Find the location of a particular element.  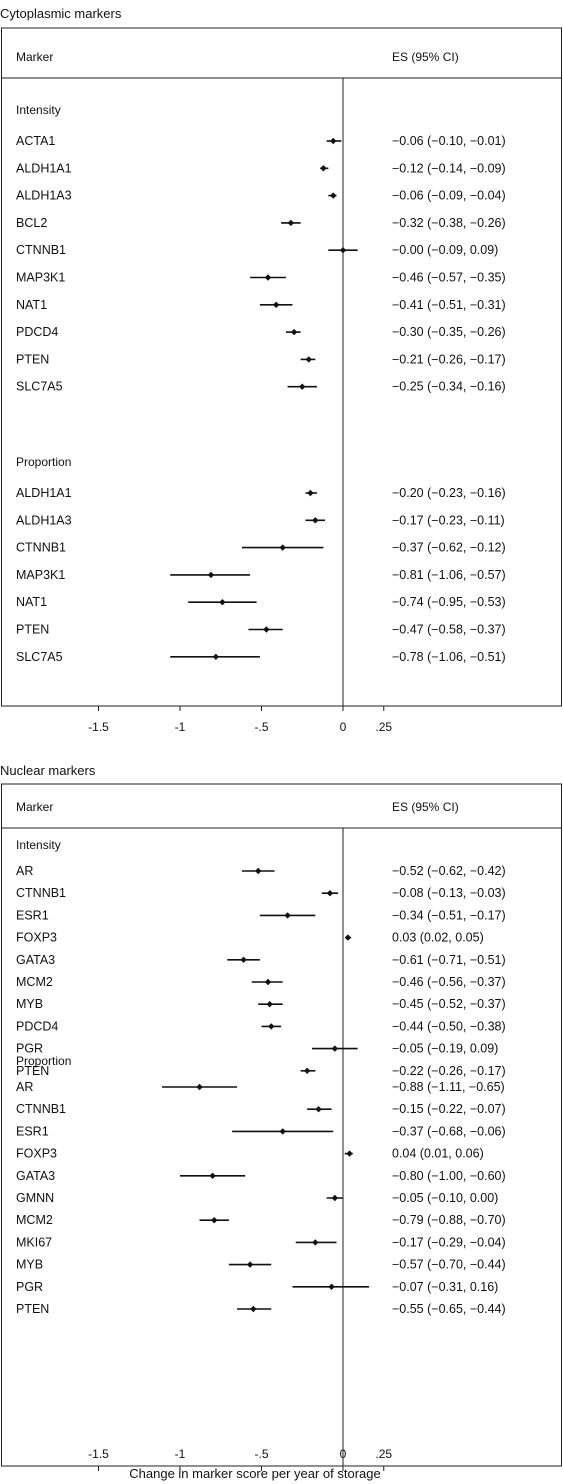

x-tick-label: .25 is located at coordinates (383, 727).